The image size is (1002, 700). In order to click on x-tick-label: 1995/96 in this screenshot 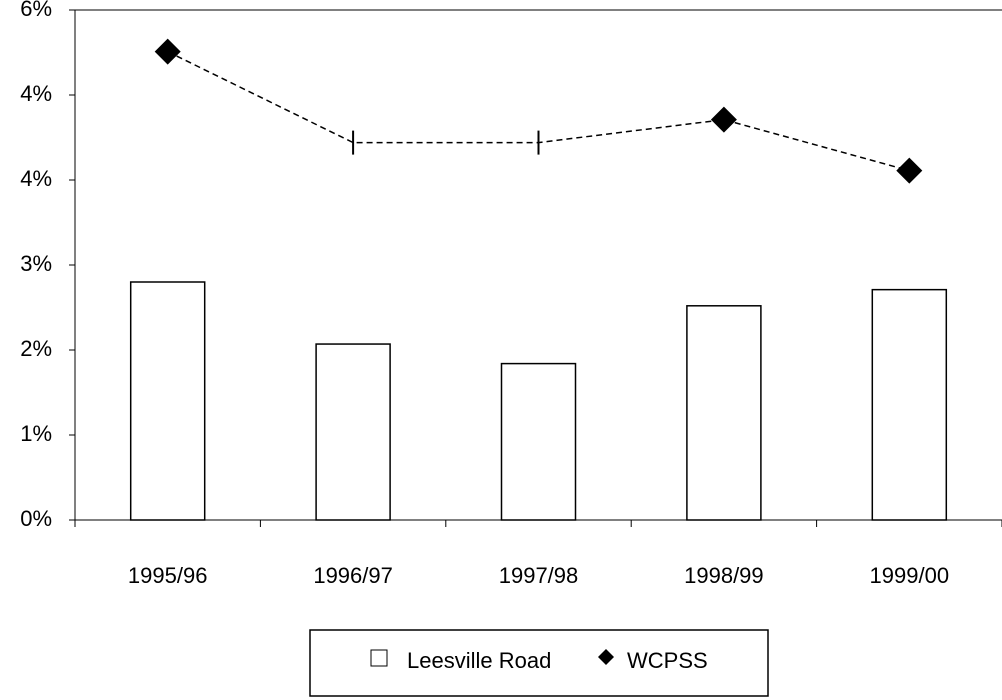, I will do `click(168, 575)`.